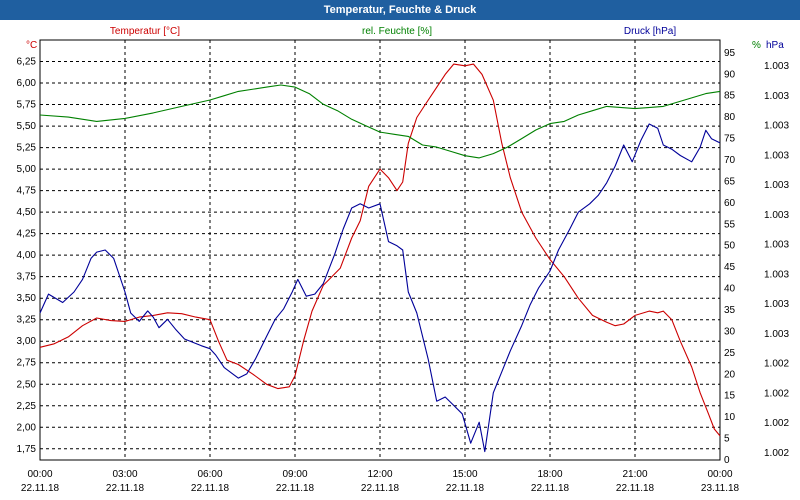  What do you see at coordinates (730, 353) in the screenshot?
I see `humidity-tick-label: 25` at bounding box center [730, 353].